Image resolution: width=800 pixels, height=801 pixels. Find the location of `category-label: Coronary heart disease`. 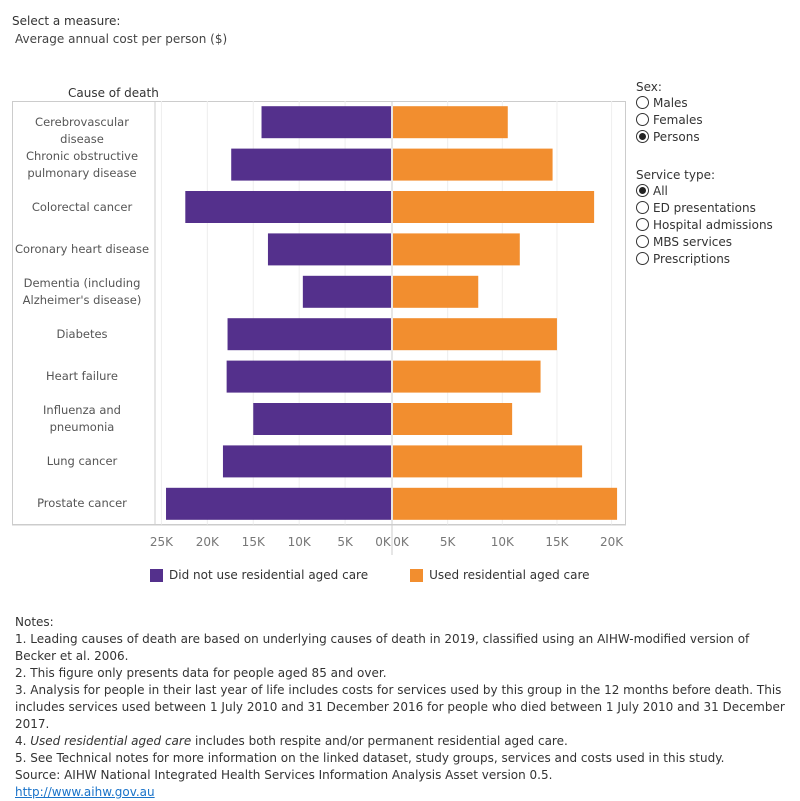

category-label: Coronary heart disease is located at coordinates (82, 249).